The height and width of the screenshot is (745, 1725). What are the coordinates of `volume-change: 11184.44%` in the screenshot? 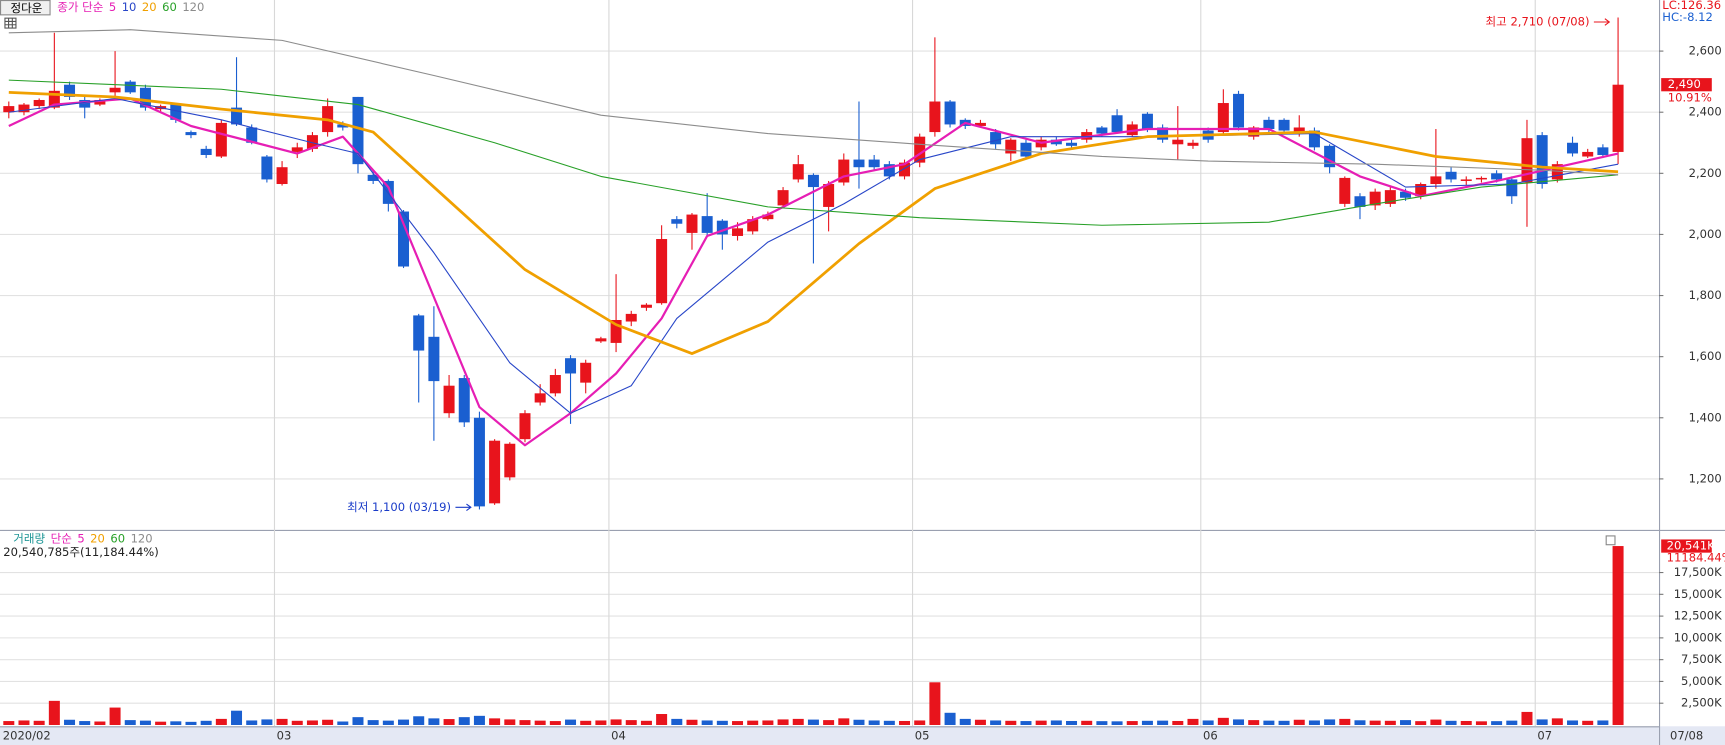 It's located at (1696, 558).